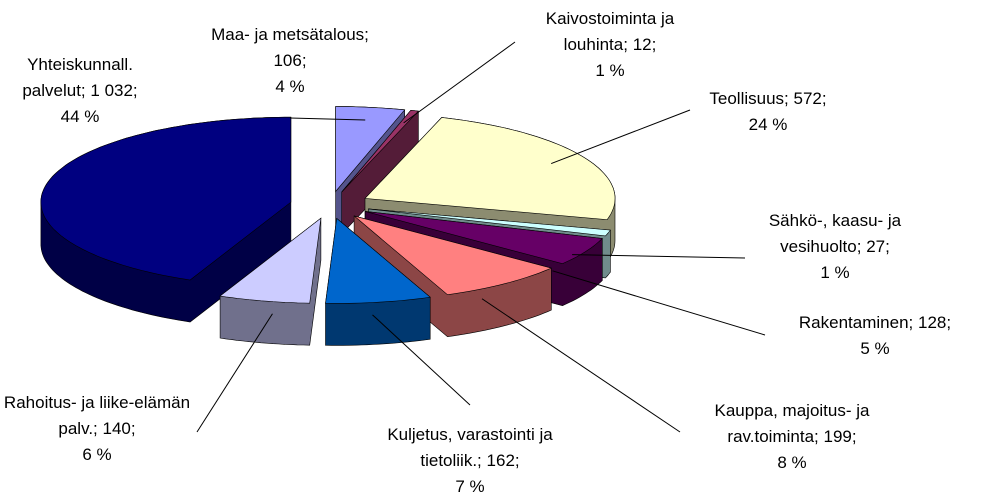 This screenshot has height=494, width=984. Describe the element at coordinates (840, 436) in the screenshot. I see `label-value: 199;` at that location.